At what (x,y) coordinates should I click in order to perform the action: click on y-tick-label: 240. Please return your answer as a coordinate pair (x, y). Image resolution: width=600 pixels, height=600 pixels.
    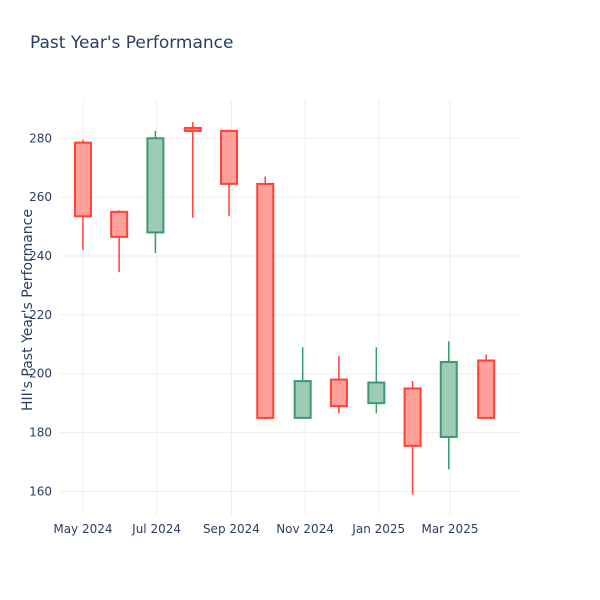
    Looking at the image, I should click on (40, 256).